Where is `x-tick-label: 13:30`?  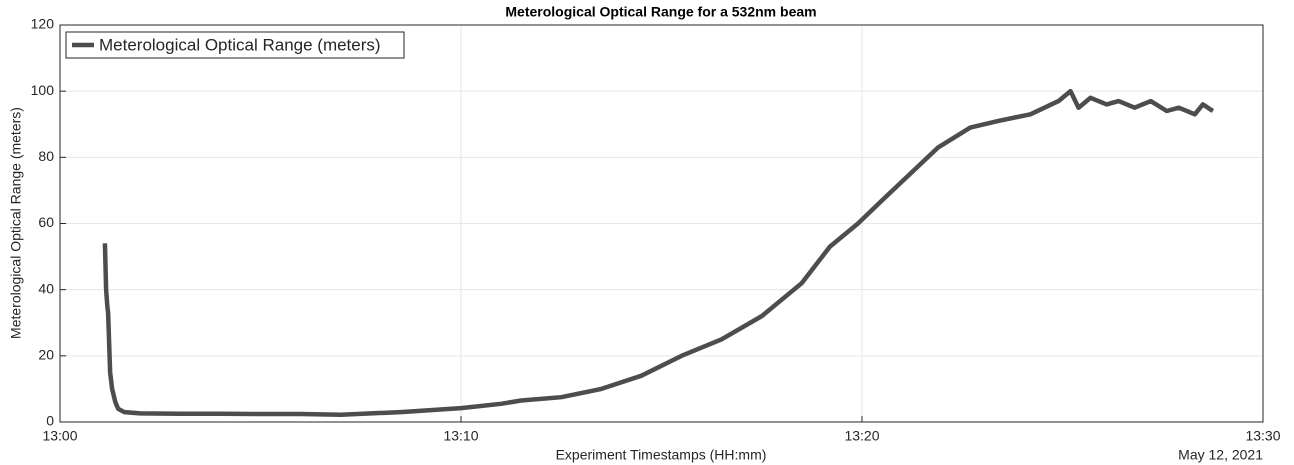
x-tick-label: 13:30 is located at coordinates (1262, 436).